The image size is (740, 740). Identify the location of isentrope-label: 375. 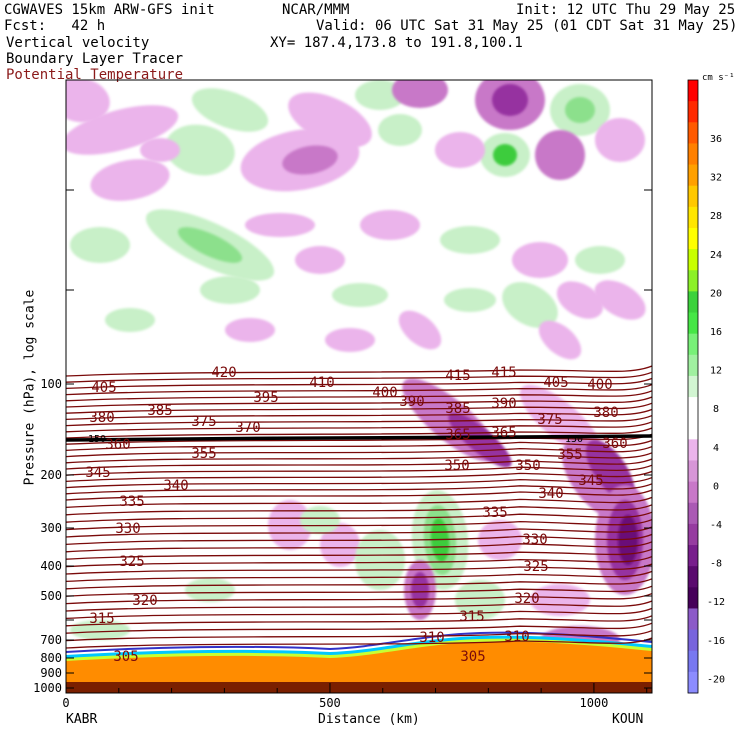
(549, 420).